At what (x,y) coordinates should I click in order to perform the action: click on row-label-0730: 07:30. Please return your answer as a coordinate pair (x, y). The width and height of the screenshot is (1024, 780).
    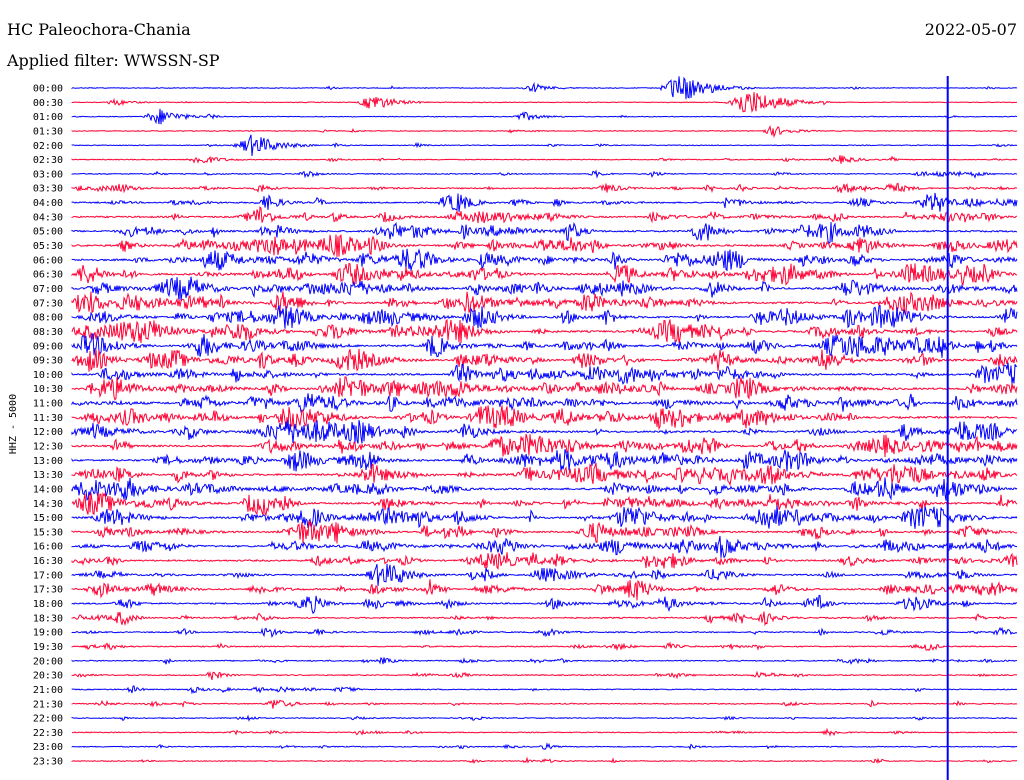
    Looking at the image, I should click on (48, 303).